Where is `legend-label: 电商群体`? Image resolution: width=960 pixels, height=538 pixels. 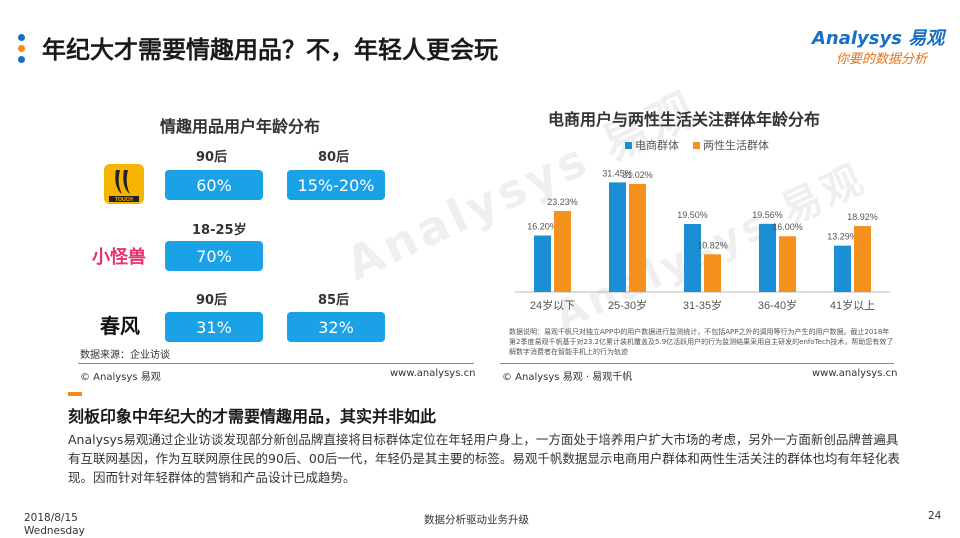
legend-label: 电商群体 is located at coordinates (657, 145).